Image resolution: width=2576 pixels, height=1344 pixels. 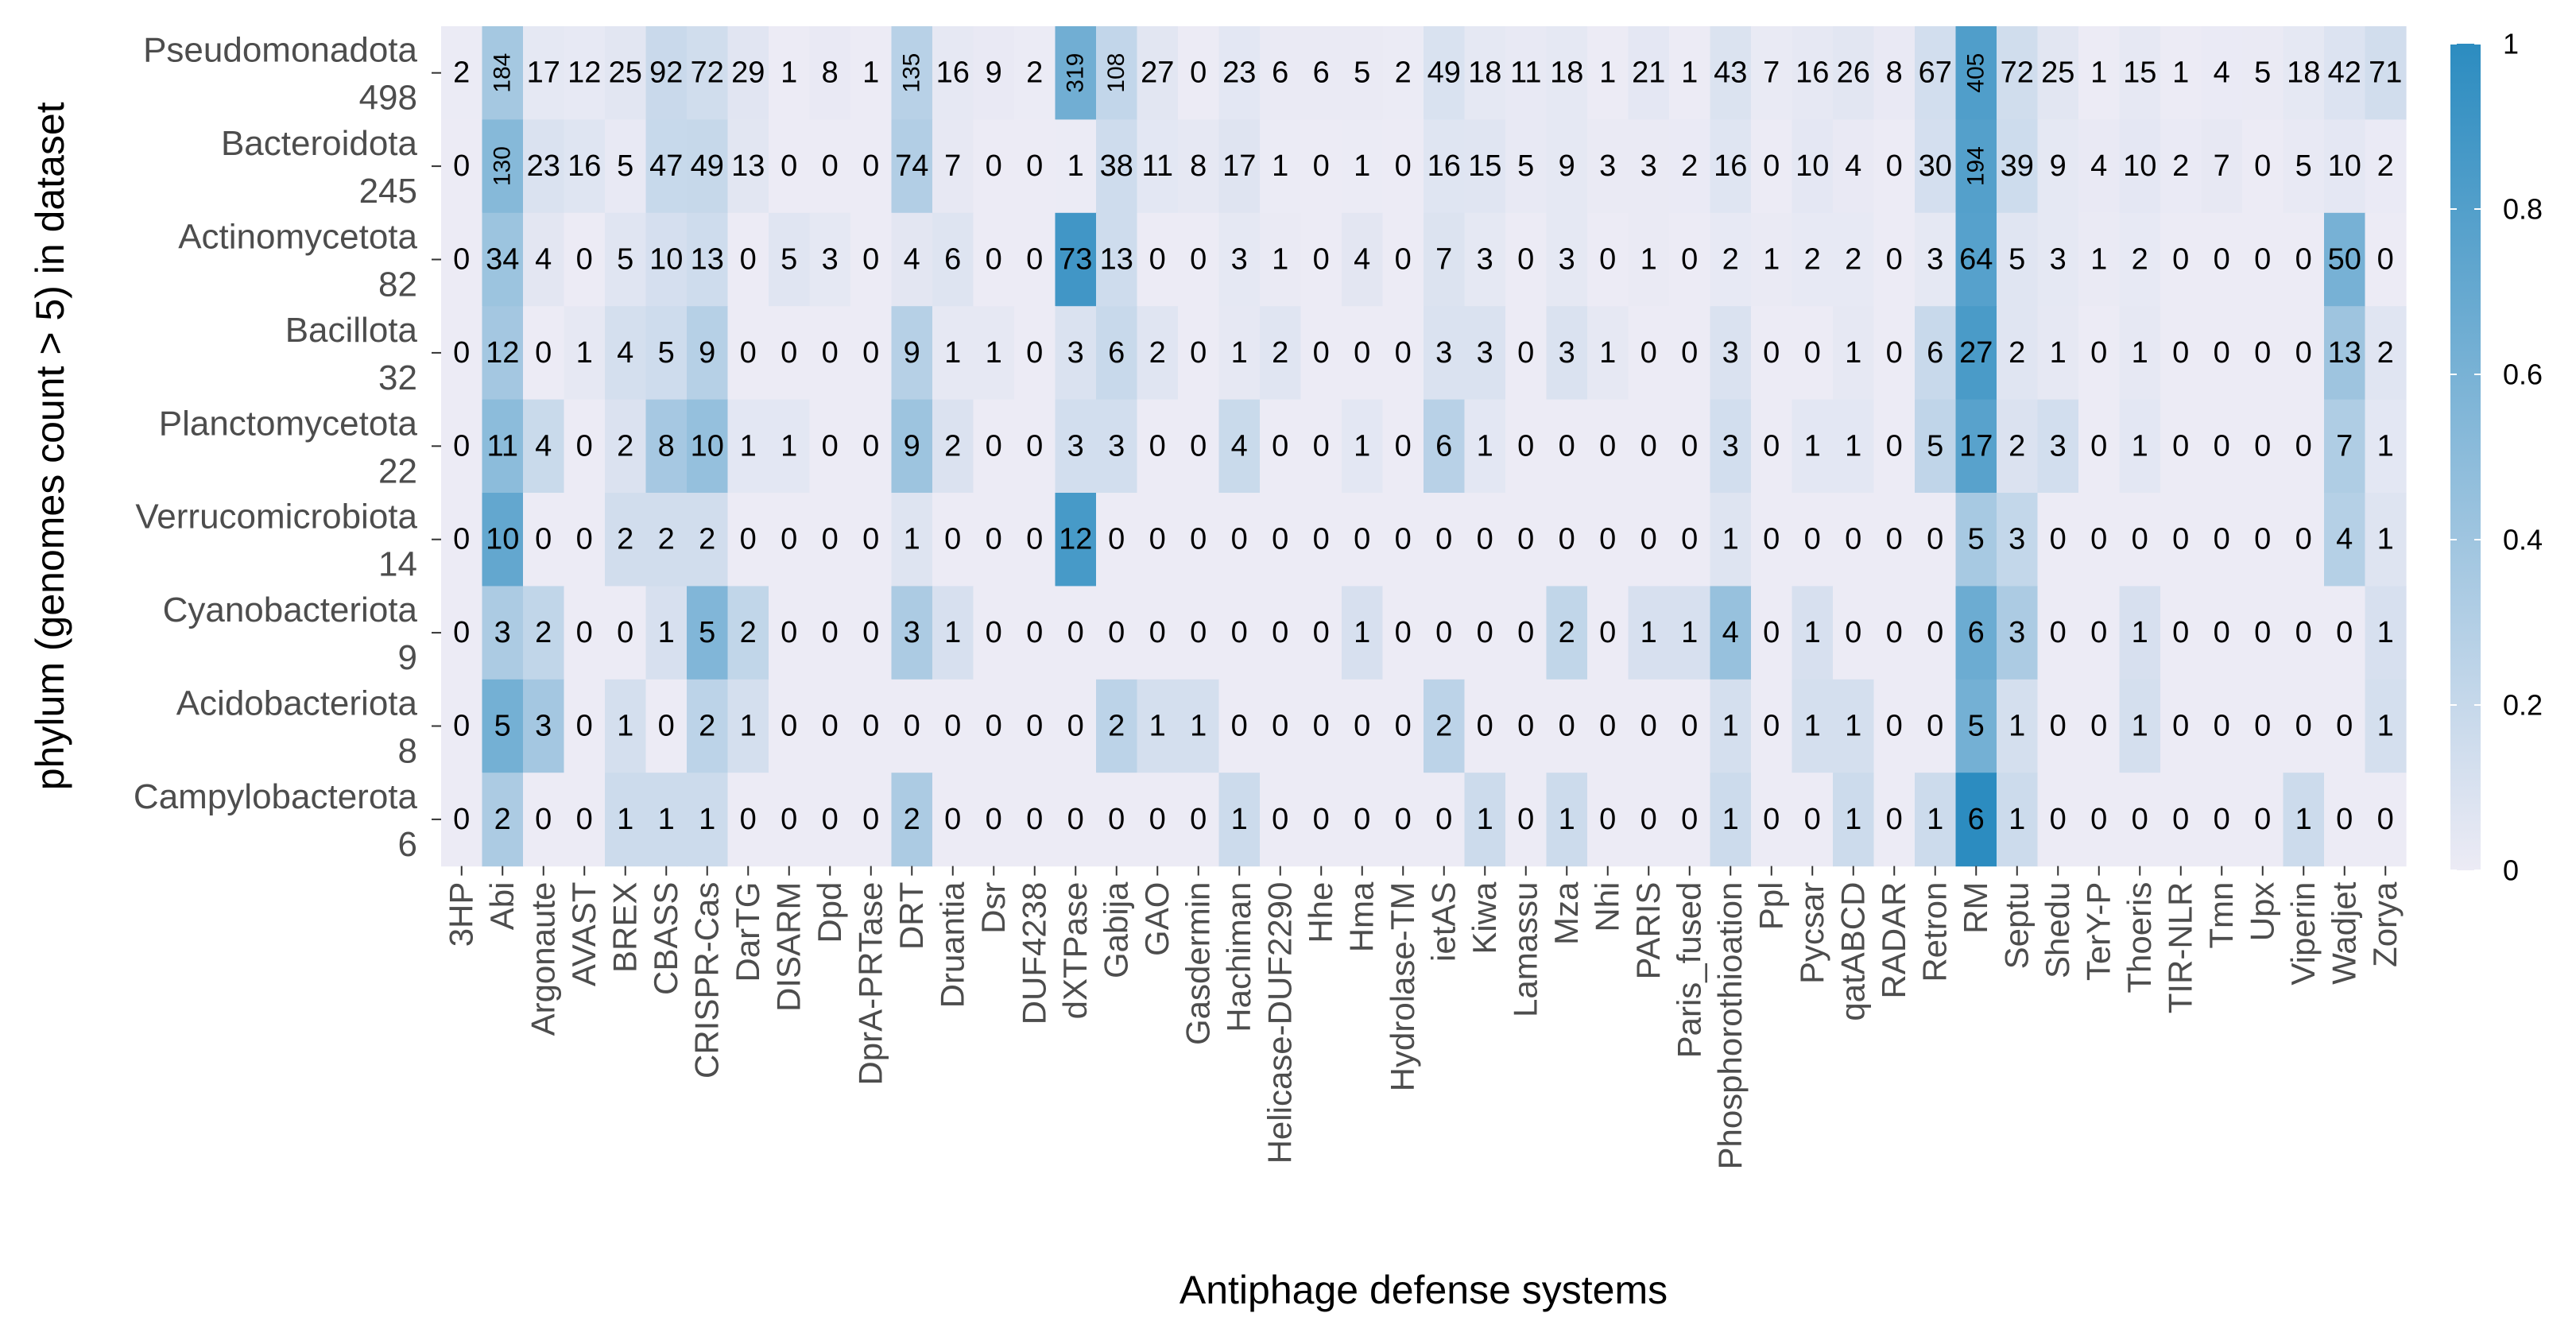 I want to click on x-tick-label: RM, so click(x=1975, y=908).